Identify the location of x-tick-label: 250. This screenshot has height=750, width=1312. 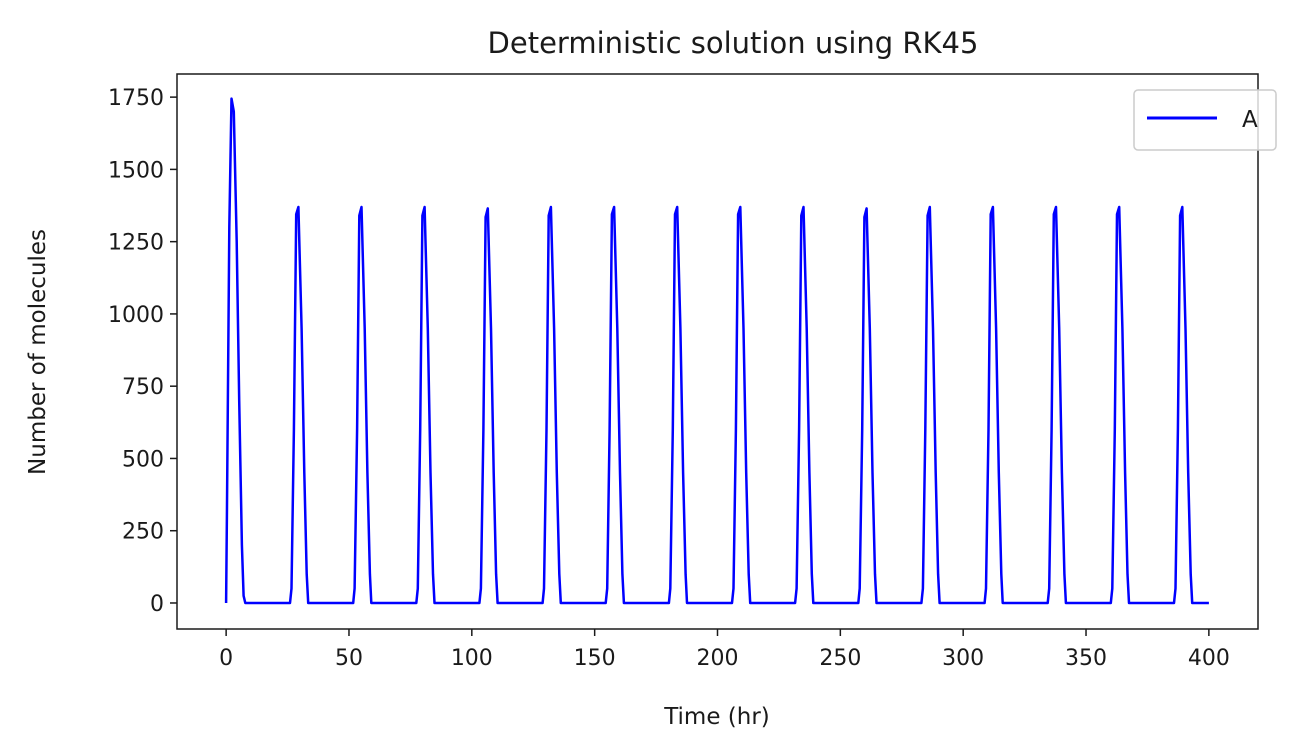
(840, 658).